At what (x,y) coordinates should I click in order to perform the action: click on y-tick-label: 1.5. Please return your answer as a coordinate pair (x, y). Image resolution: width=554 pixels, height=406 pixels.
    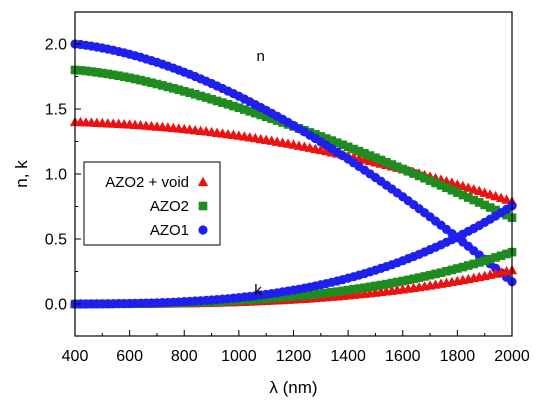
    Looking at the image, I should click on (56, 110).